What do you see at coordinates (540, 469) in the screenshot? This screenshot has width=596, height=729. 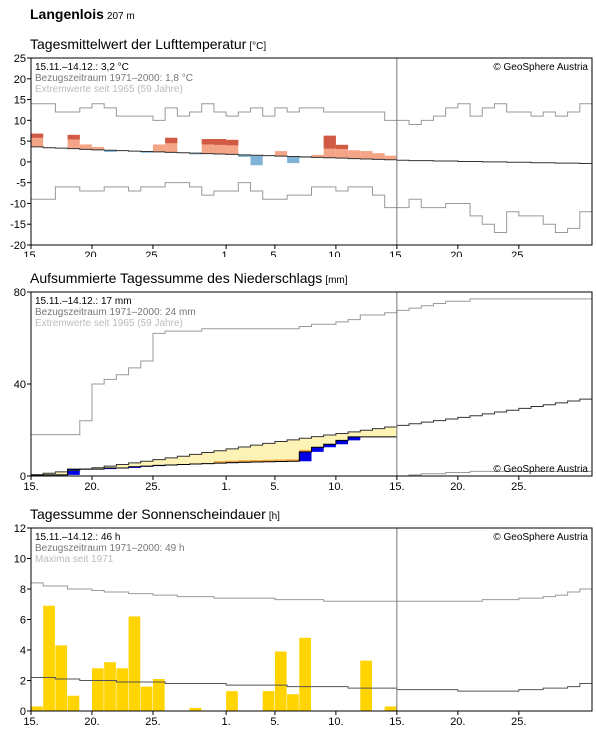 I see `precip-copyright: © GeoSphere Austria` at bounding box center [540, 469].